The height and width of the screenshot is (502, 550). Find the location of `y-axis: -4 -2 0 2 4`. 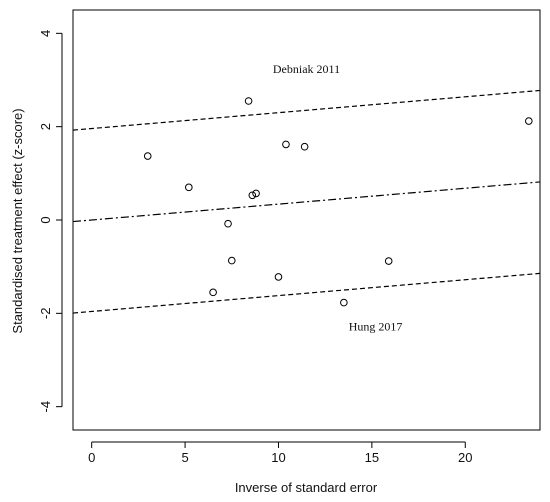

y-axis: -4 -2 0 2 4 is located at coordinates (50, 221).